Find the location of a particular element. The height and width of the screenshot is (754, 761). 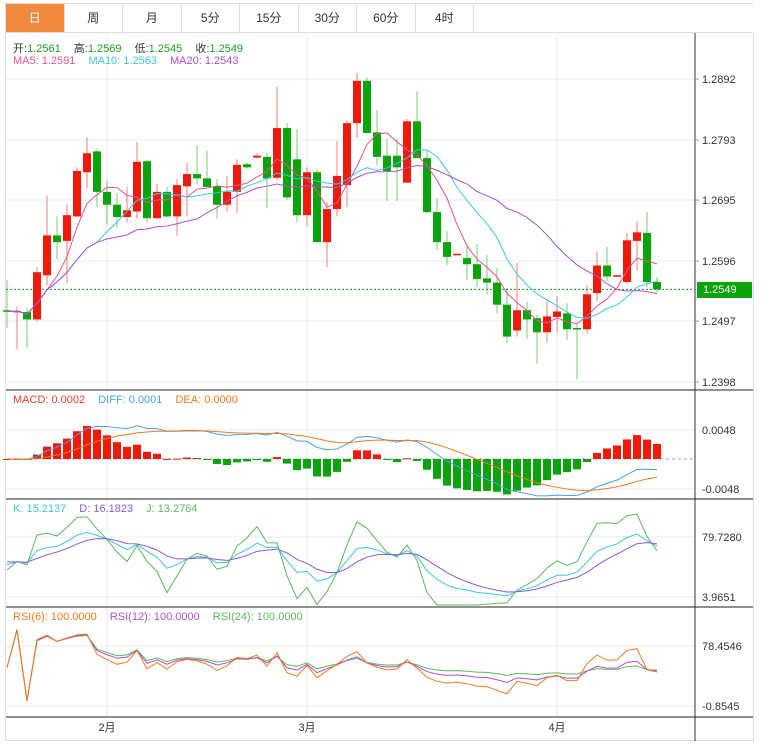

rsi24-value: RSI(24): 100.0000 is located at coordinates (257, 617).